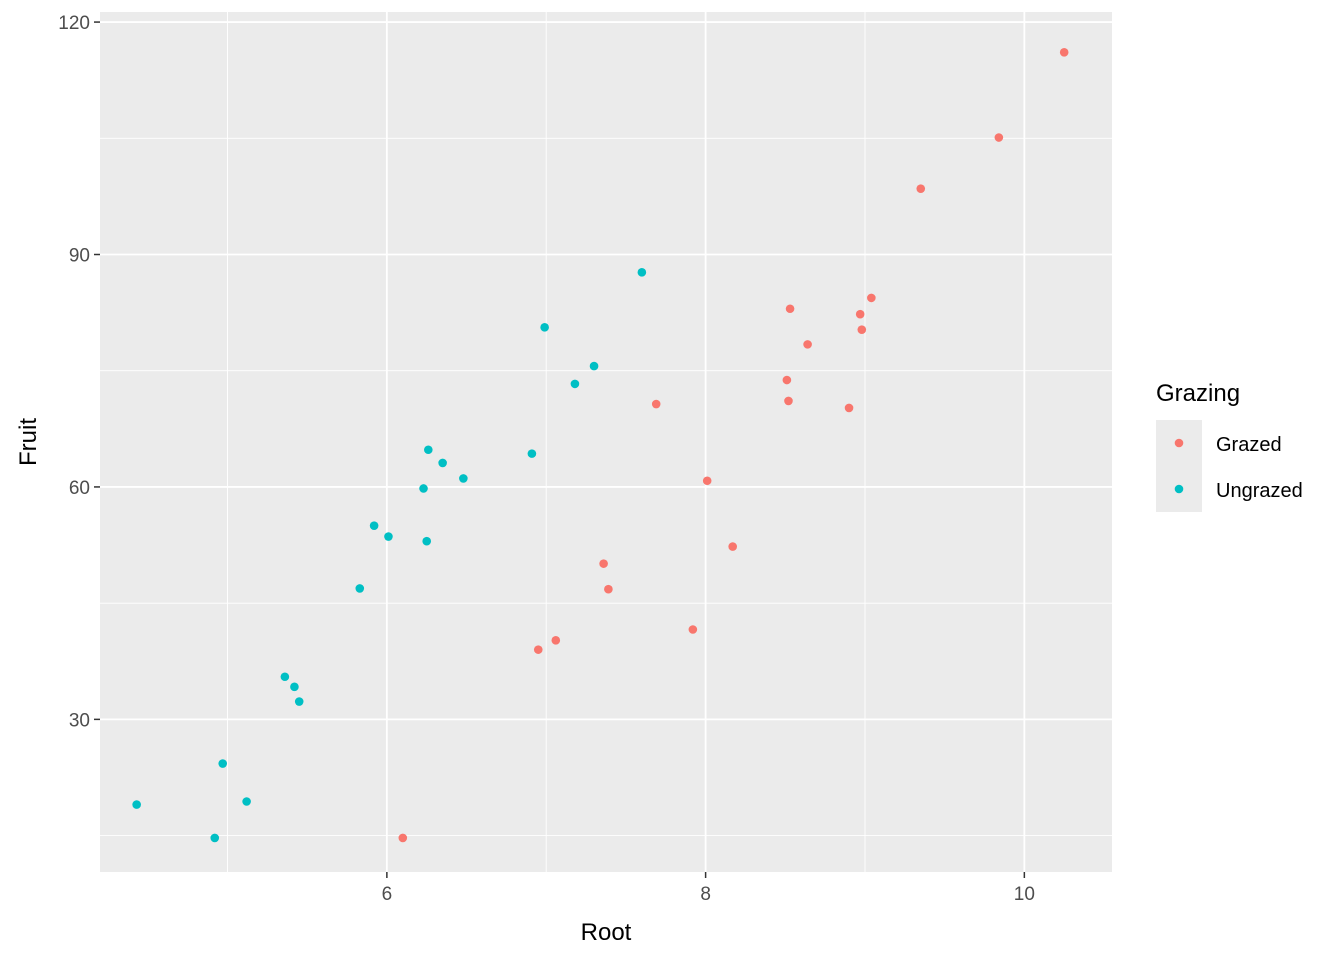 The height and width of the screenshot is (960, 1344). I want to click on y-tick-label: 30, so click(79, 720).